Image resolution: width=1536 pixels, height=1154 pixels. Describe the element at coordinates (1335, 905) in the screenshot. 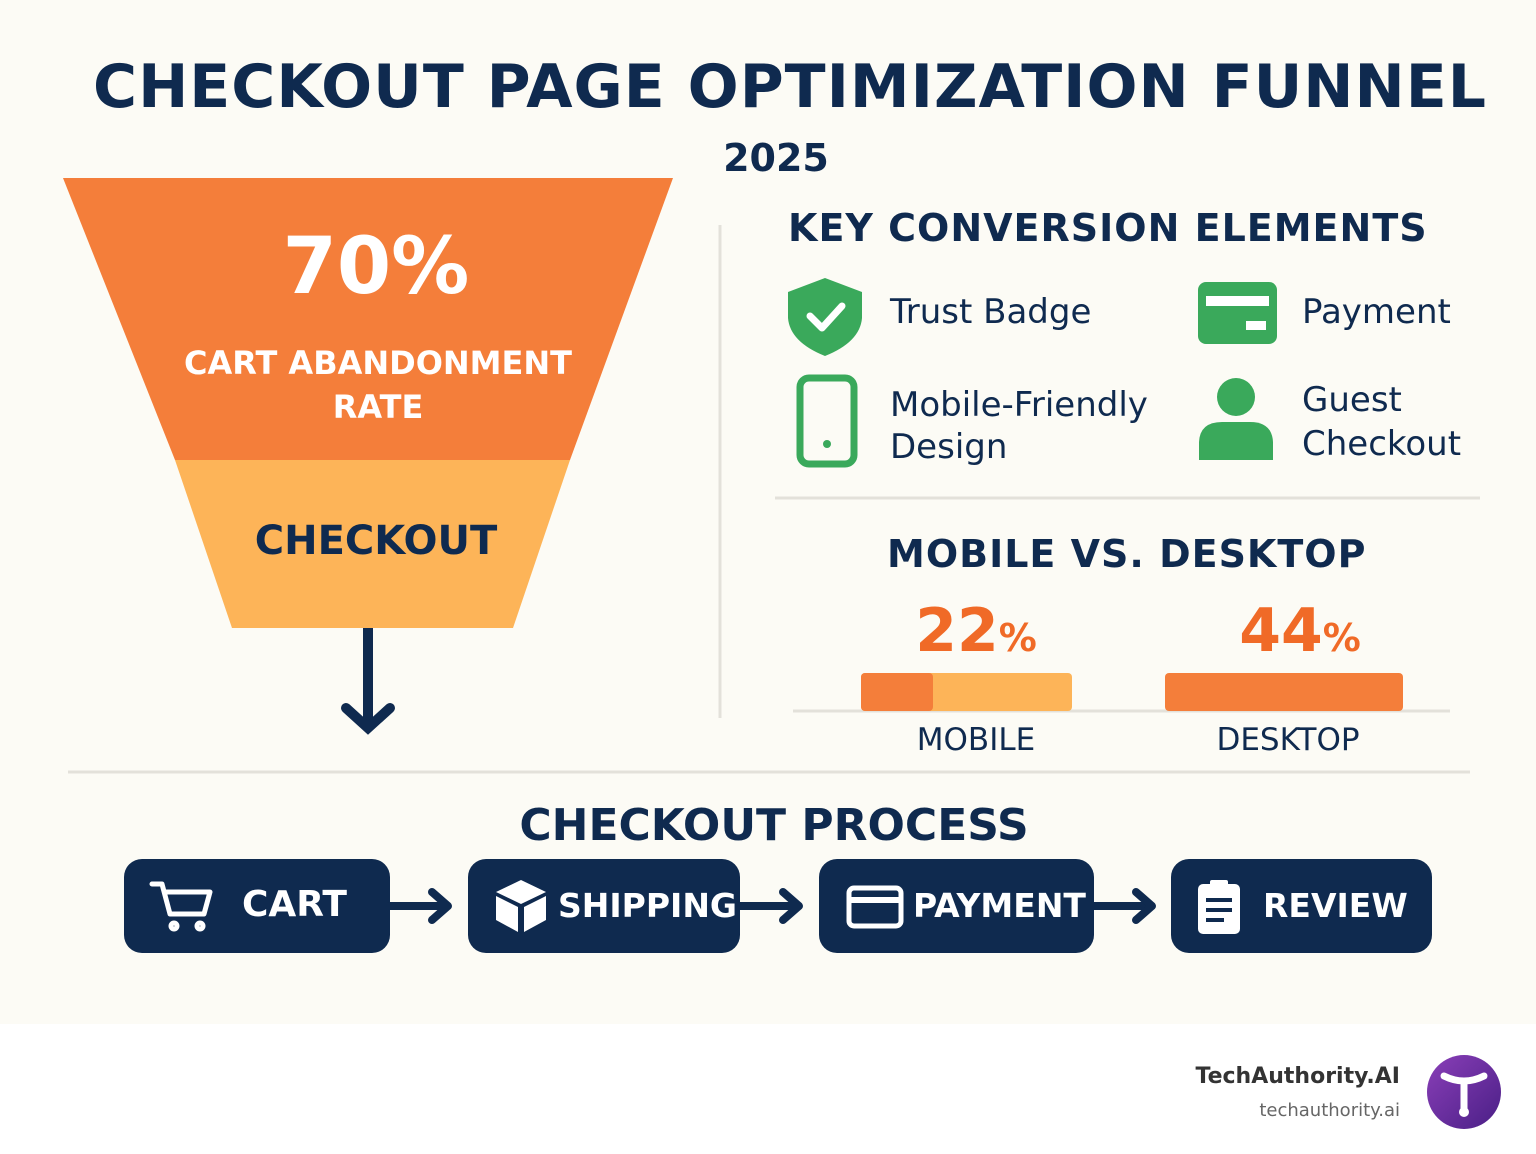

I see `step-label: REVIEW` at that location.